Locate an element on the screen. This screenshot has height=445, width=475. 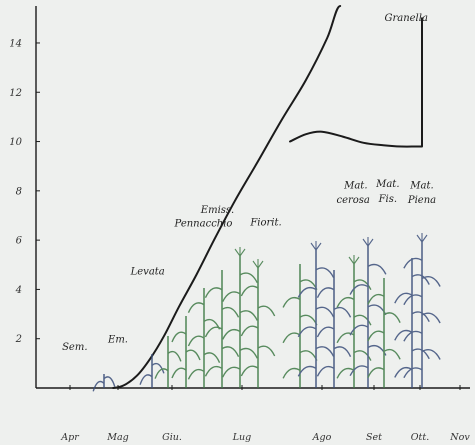
x-tick-label: Apr is located at coordinates (70, 437).